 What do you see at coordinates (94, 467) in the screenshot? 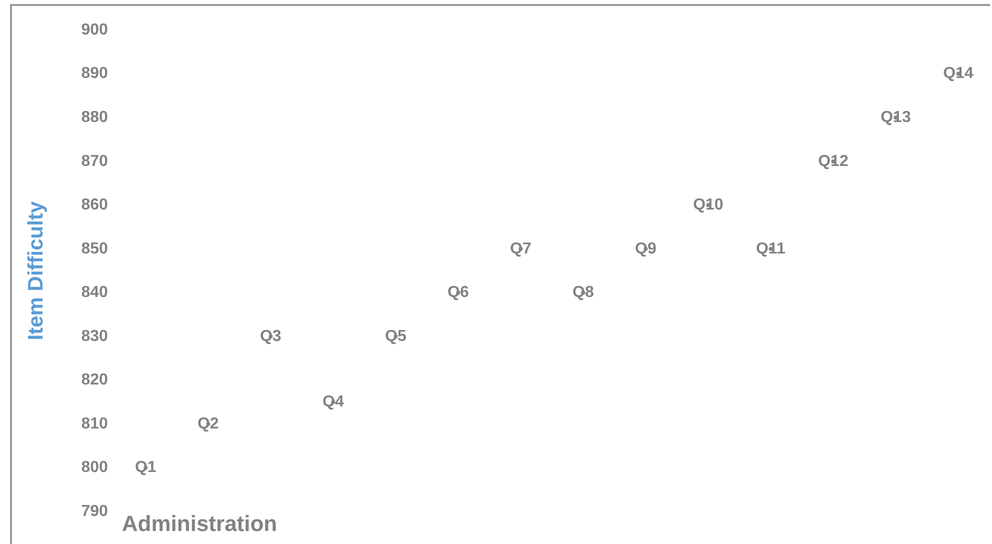
I see `y-tick-label: 800` at bounding box center [94, 467].